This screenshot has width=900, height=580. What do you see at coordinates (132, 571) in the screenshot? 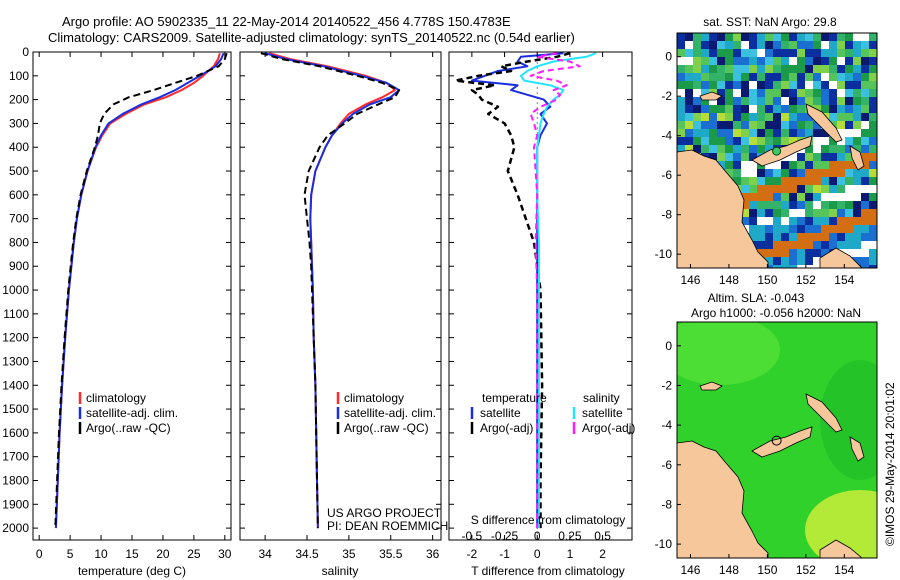
I see `temperature-xlabel: temperature (deg C)` at bounding box center [132, 571].